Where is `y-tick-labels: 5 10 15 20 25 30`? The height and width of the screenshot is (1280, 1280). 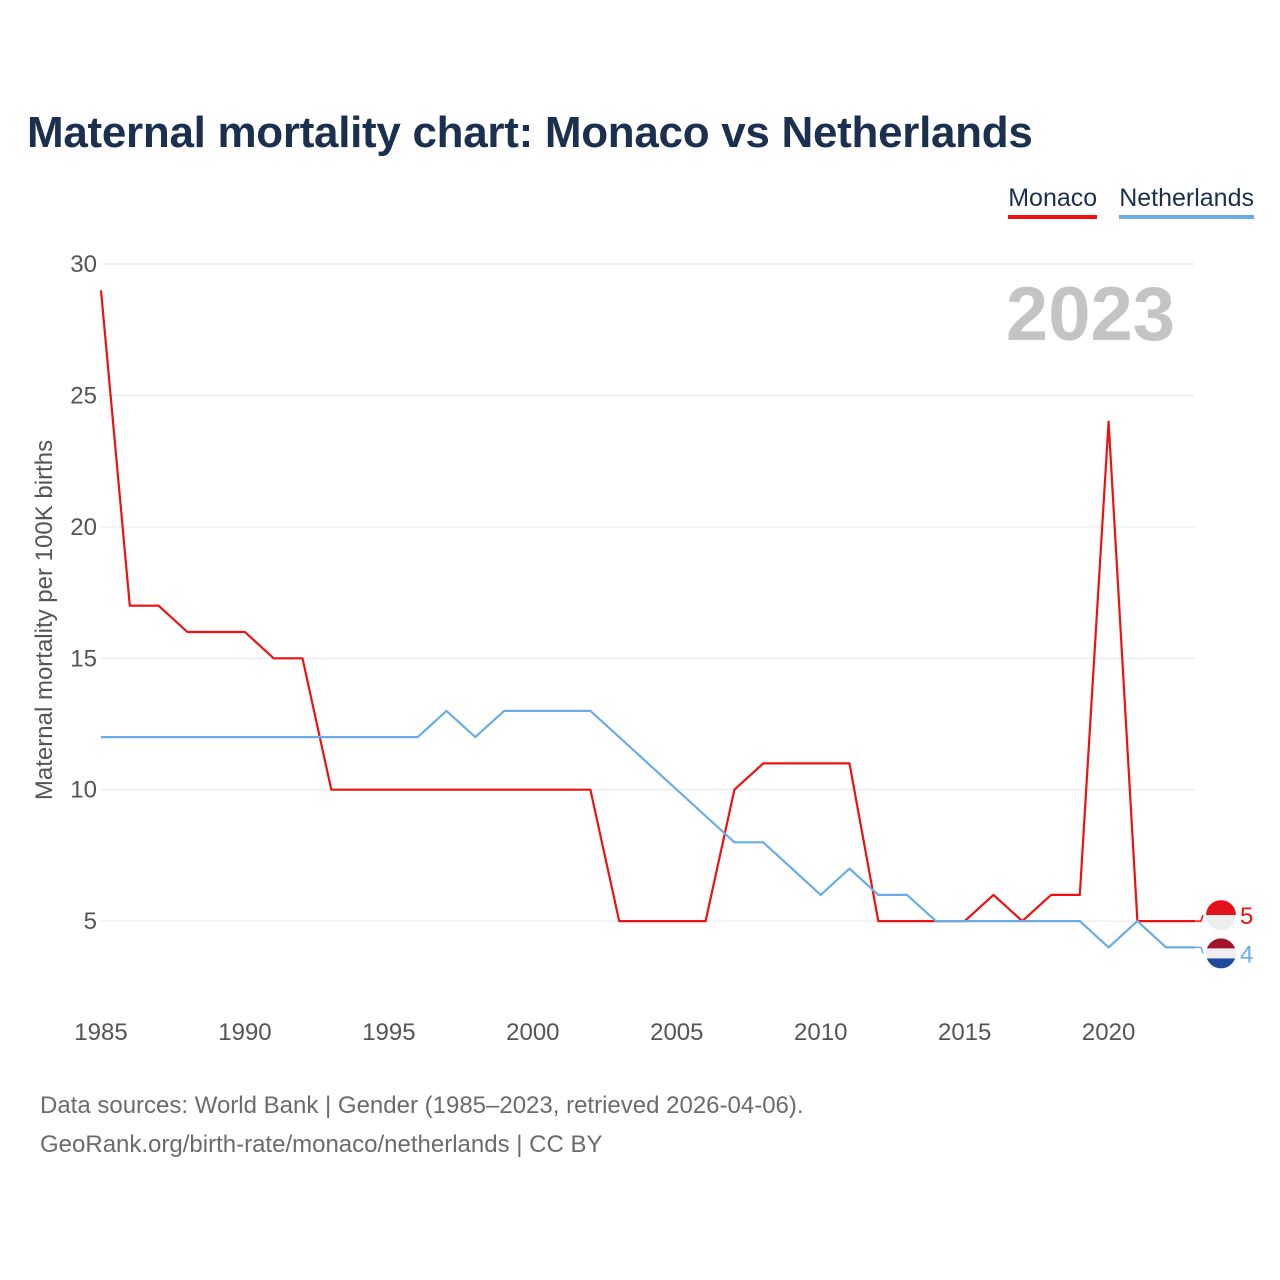 y-tick-labels: 5 10 15 20 25 30 is located at coordinates (83, 593).